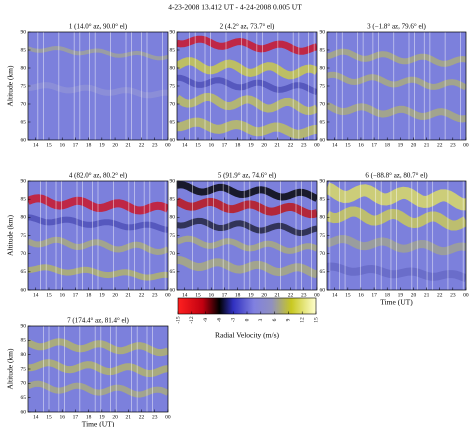 The height and width of the screenshot is (427, 470). Describe the element at coordinates (247, 319) in the screenshot. I see `colorbar-tick-label: 0` at that location.